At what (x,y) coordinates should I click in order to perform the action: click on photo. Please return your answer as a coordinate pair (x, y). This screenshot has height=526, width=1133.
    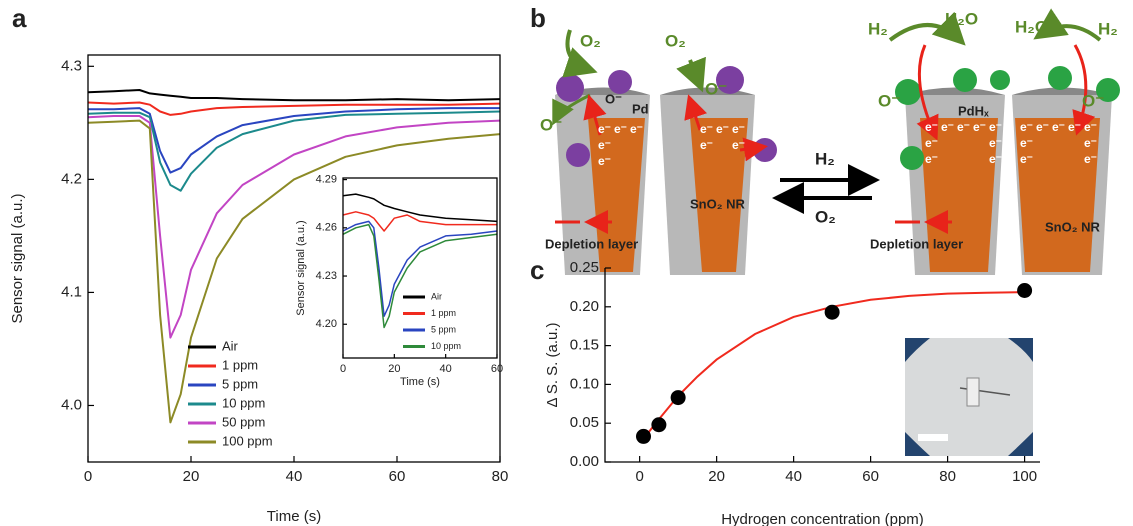
    Looking at the image, I should click on (969, 397).